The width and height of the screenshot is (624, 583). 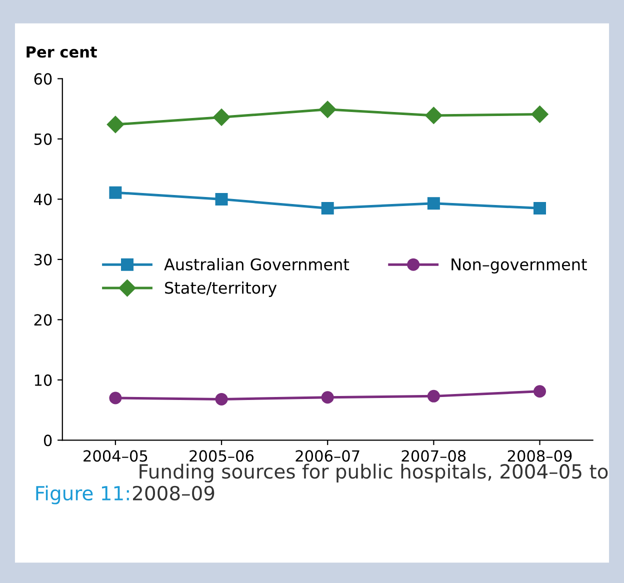 What do you see at coordinates (43, 139) in the screenshot?
I see `y-tick-label: 50` at bounding box center [43, 139].